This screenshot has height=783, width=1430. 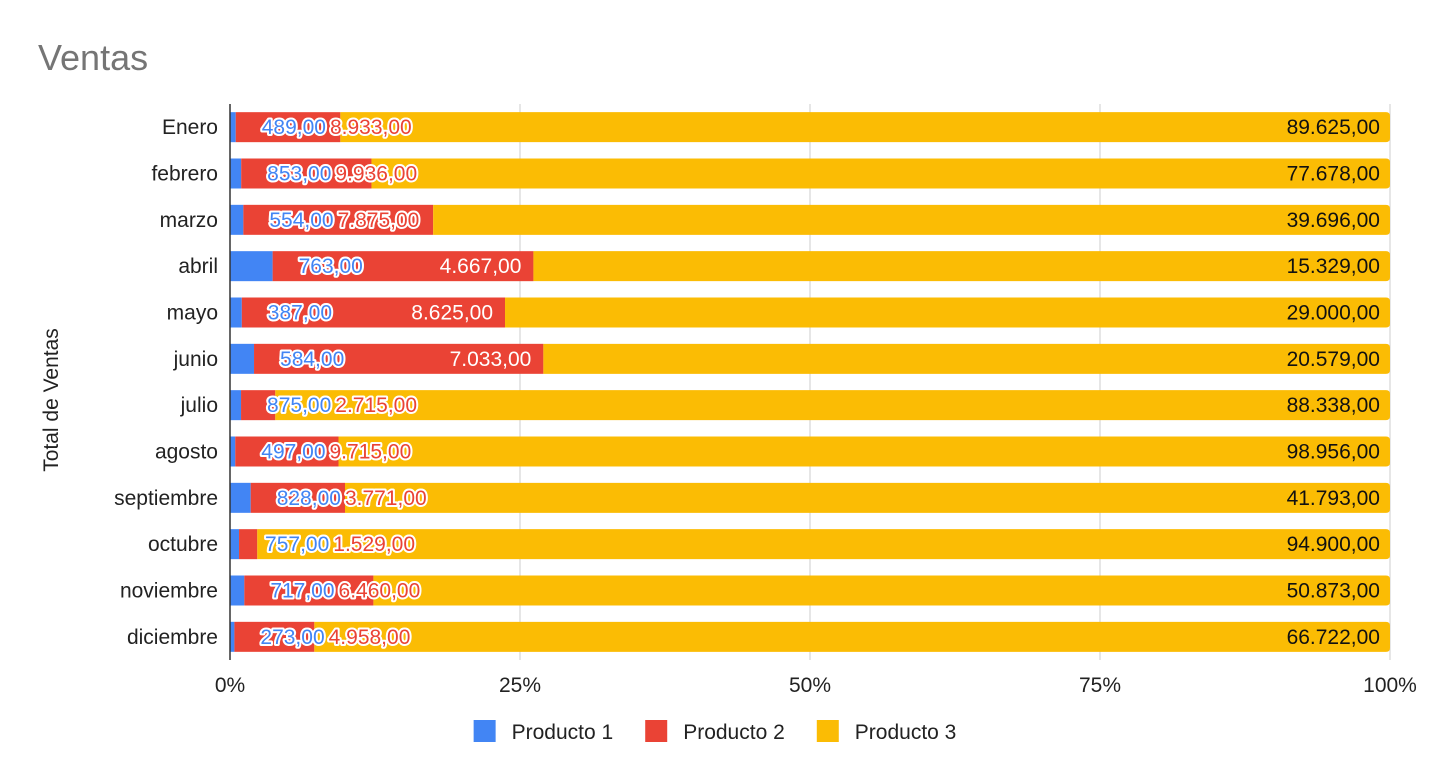 What do you see at coordinates (816, 685) in the screenshot?
I see `x-tick-labels: 0% 25% 50% 75% 100%` at bounding box center [816, 685].